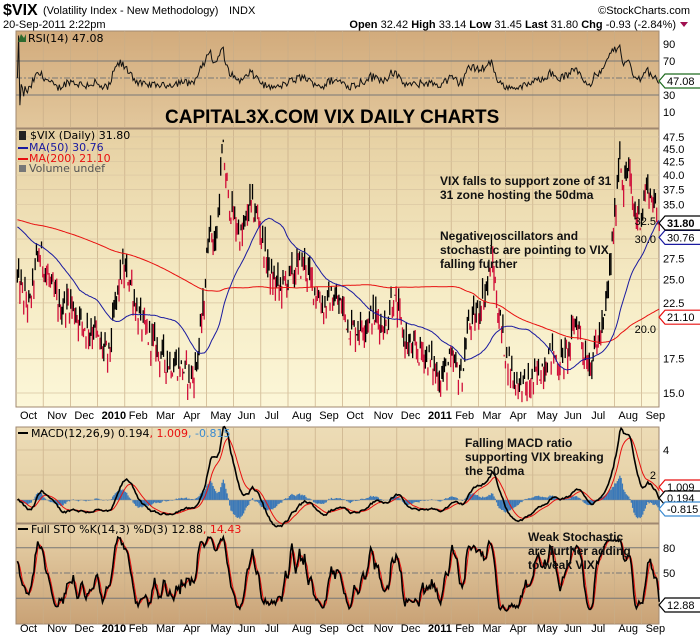  What do you see at coordinates (491, 416) in the screenshot?
I see `month-label: Mar` at bounding box center [491, 416].